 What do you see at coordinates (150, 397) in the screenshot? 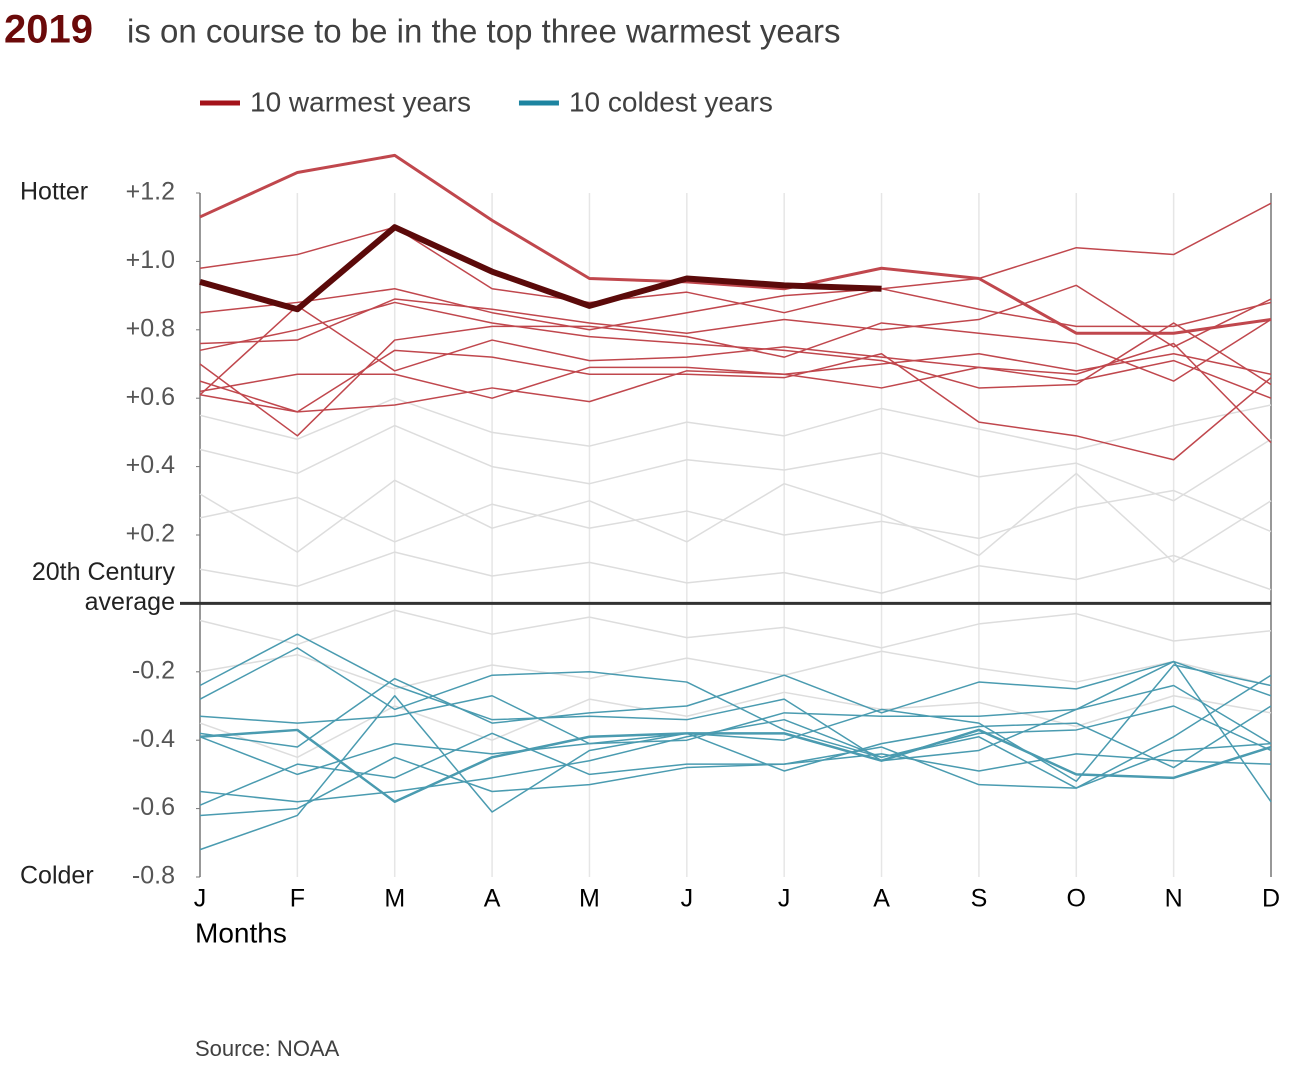
I see `y-tick-label: +0.6` at bounding box center [150, 397].